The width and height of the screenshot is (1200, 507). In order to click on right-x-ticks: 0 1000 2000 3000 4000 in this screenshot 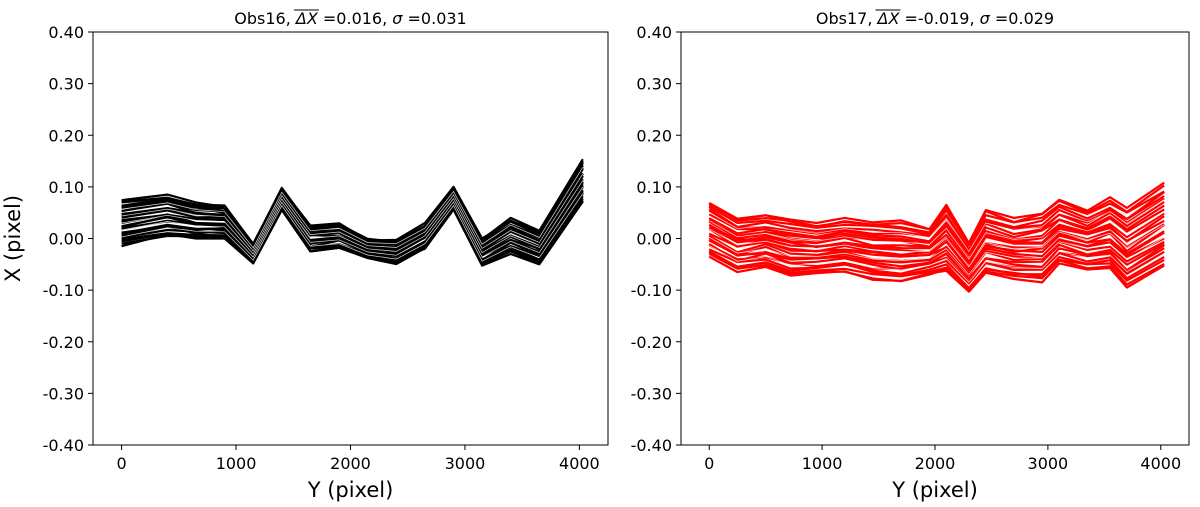, I will do `click(942, 459)`.